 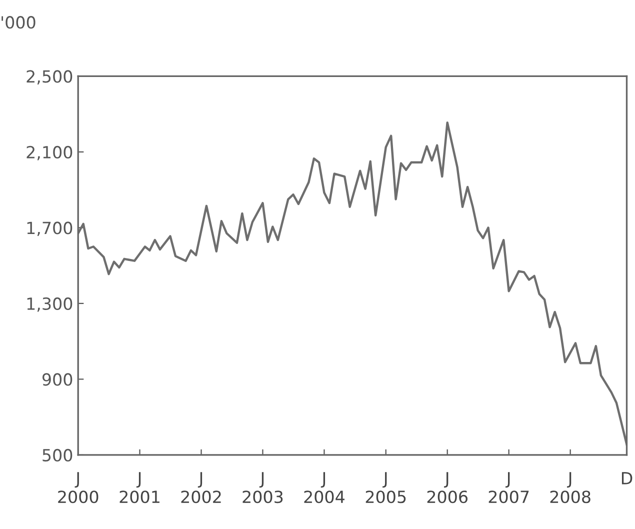 What do you see at coordinates (570, 488) in the screenshot?
I see `x-tick-label: J 2008` at bounding box center [570, 488].